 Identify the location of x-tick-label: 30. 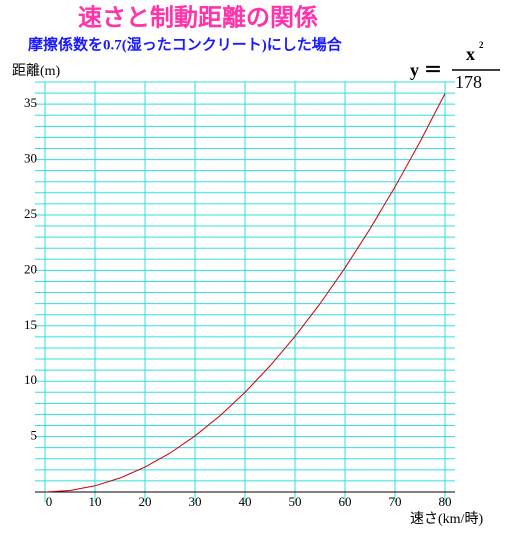
(195, 501).